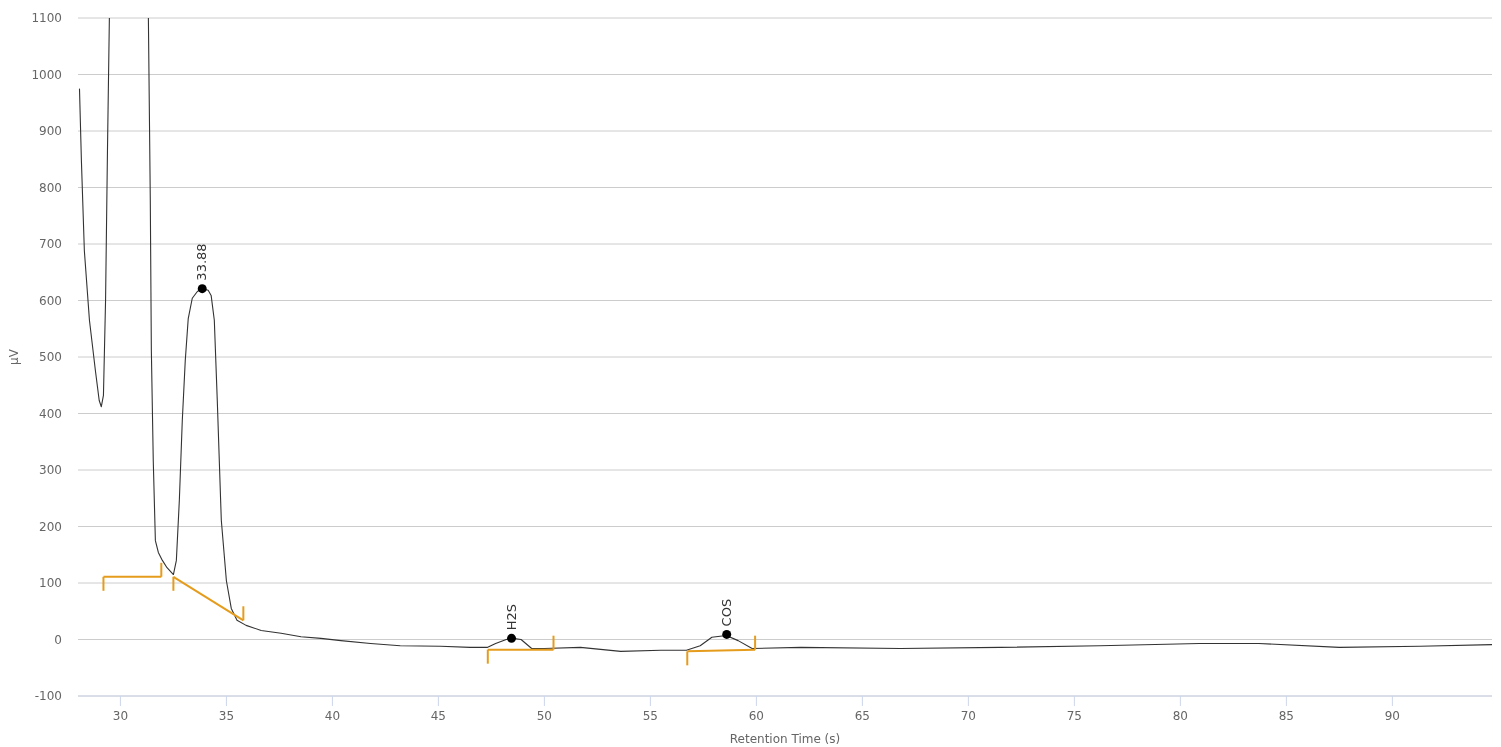 This screenshot has height=747, width=1501. What do you see at coordinates (1074, 716) in the screenshot?
I see `x-tick-label: 75` at bounding box center [1074, 716].